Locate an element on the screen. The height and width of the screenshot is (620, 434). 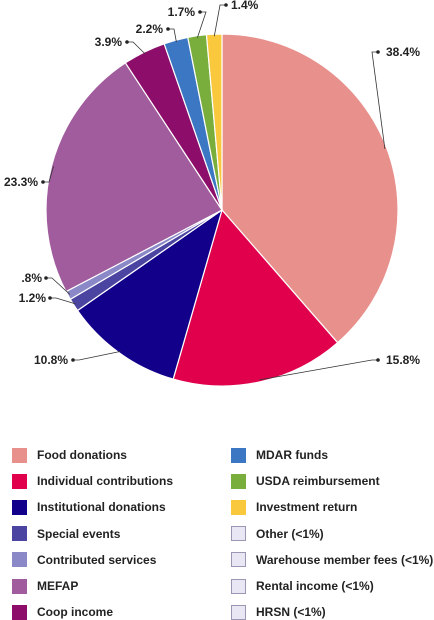
leader-dot-coop-income is located at coordinates (127, 42).